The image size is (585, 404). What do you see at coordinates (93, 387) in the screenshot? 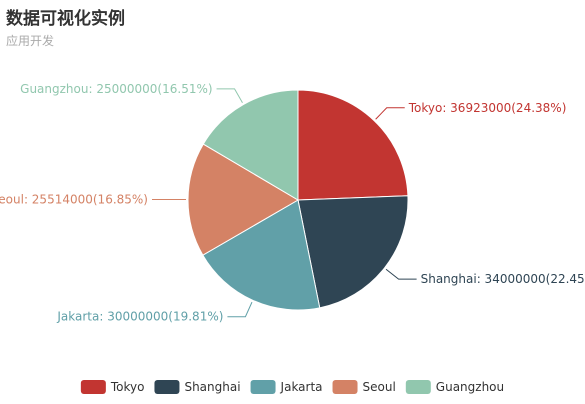
I see `legend-swatch-tokyo` at bounding box center [93, 387].